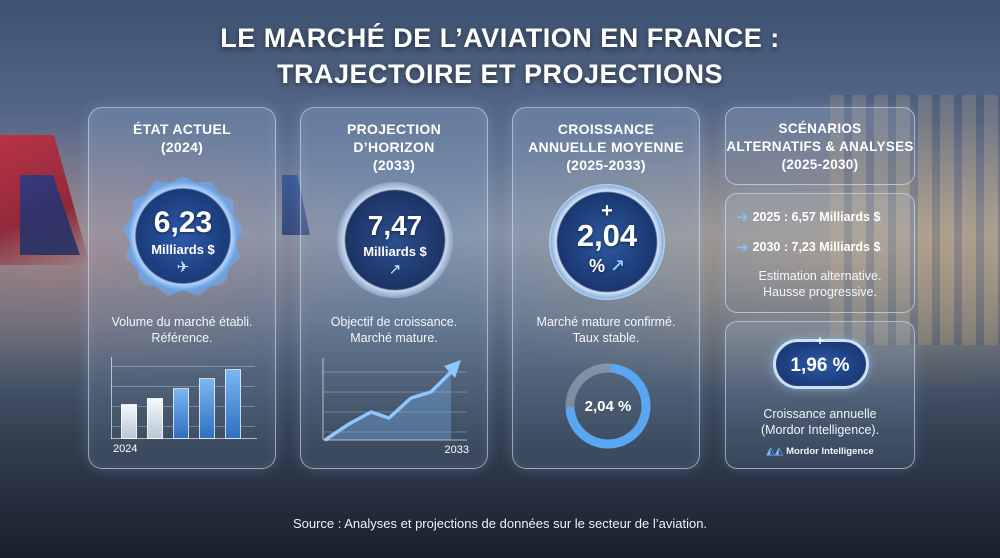  Describe the element at coordinates (607, 235) in the screenshot. I see `badge-value: 2,04` at that location.